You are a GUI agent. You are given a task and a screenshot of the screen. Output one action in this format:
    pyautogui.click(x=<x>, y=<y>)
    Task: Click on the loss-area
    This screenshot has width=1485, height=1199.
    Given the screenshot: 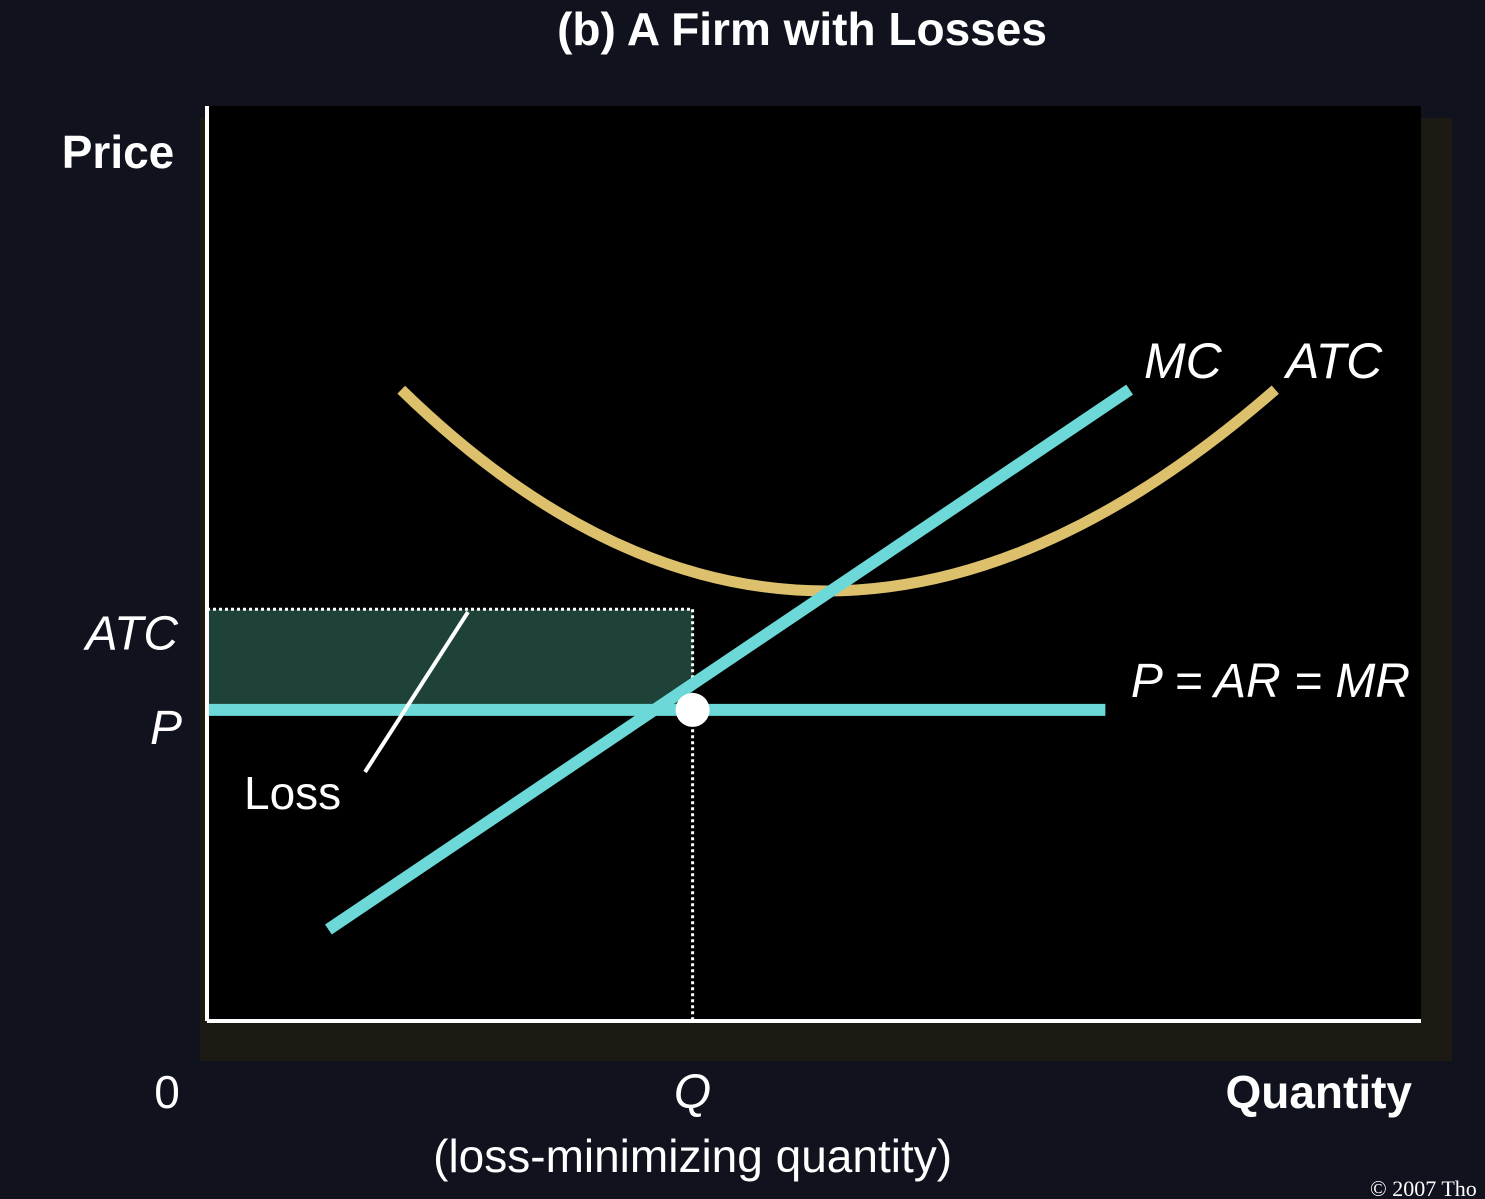 What is the action you would take?
    pyautogui.click(x=450, y=659)
    